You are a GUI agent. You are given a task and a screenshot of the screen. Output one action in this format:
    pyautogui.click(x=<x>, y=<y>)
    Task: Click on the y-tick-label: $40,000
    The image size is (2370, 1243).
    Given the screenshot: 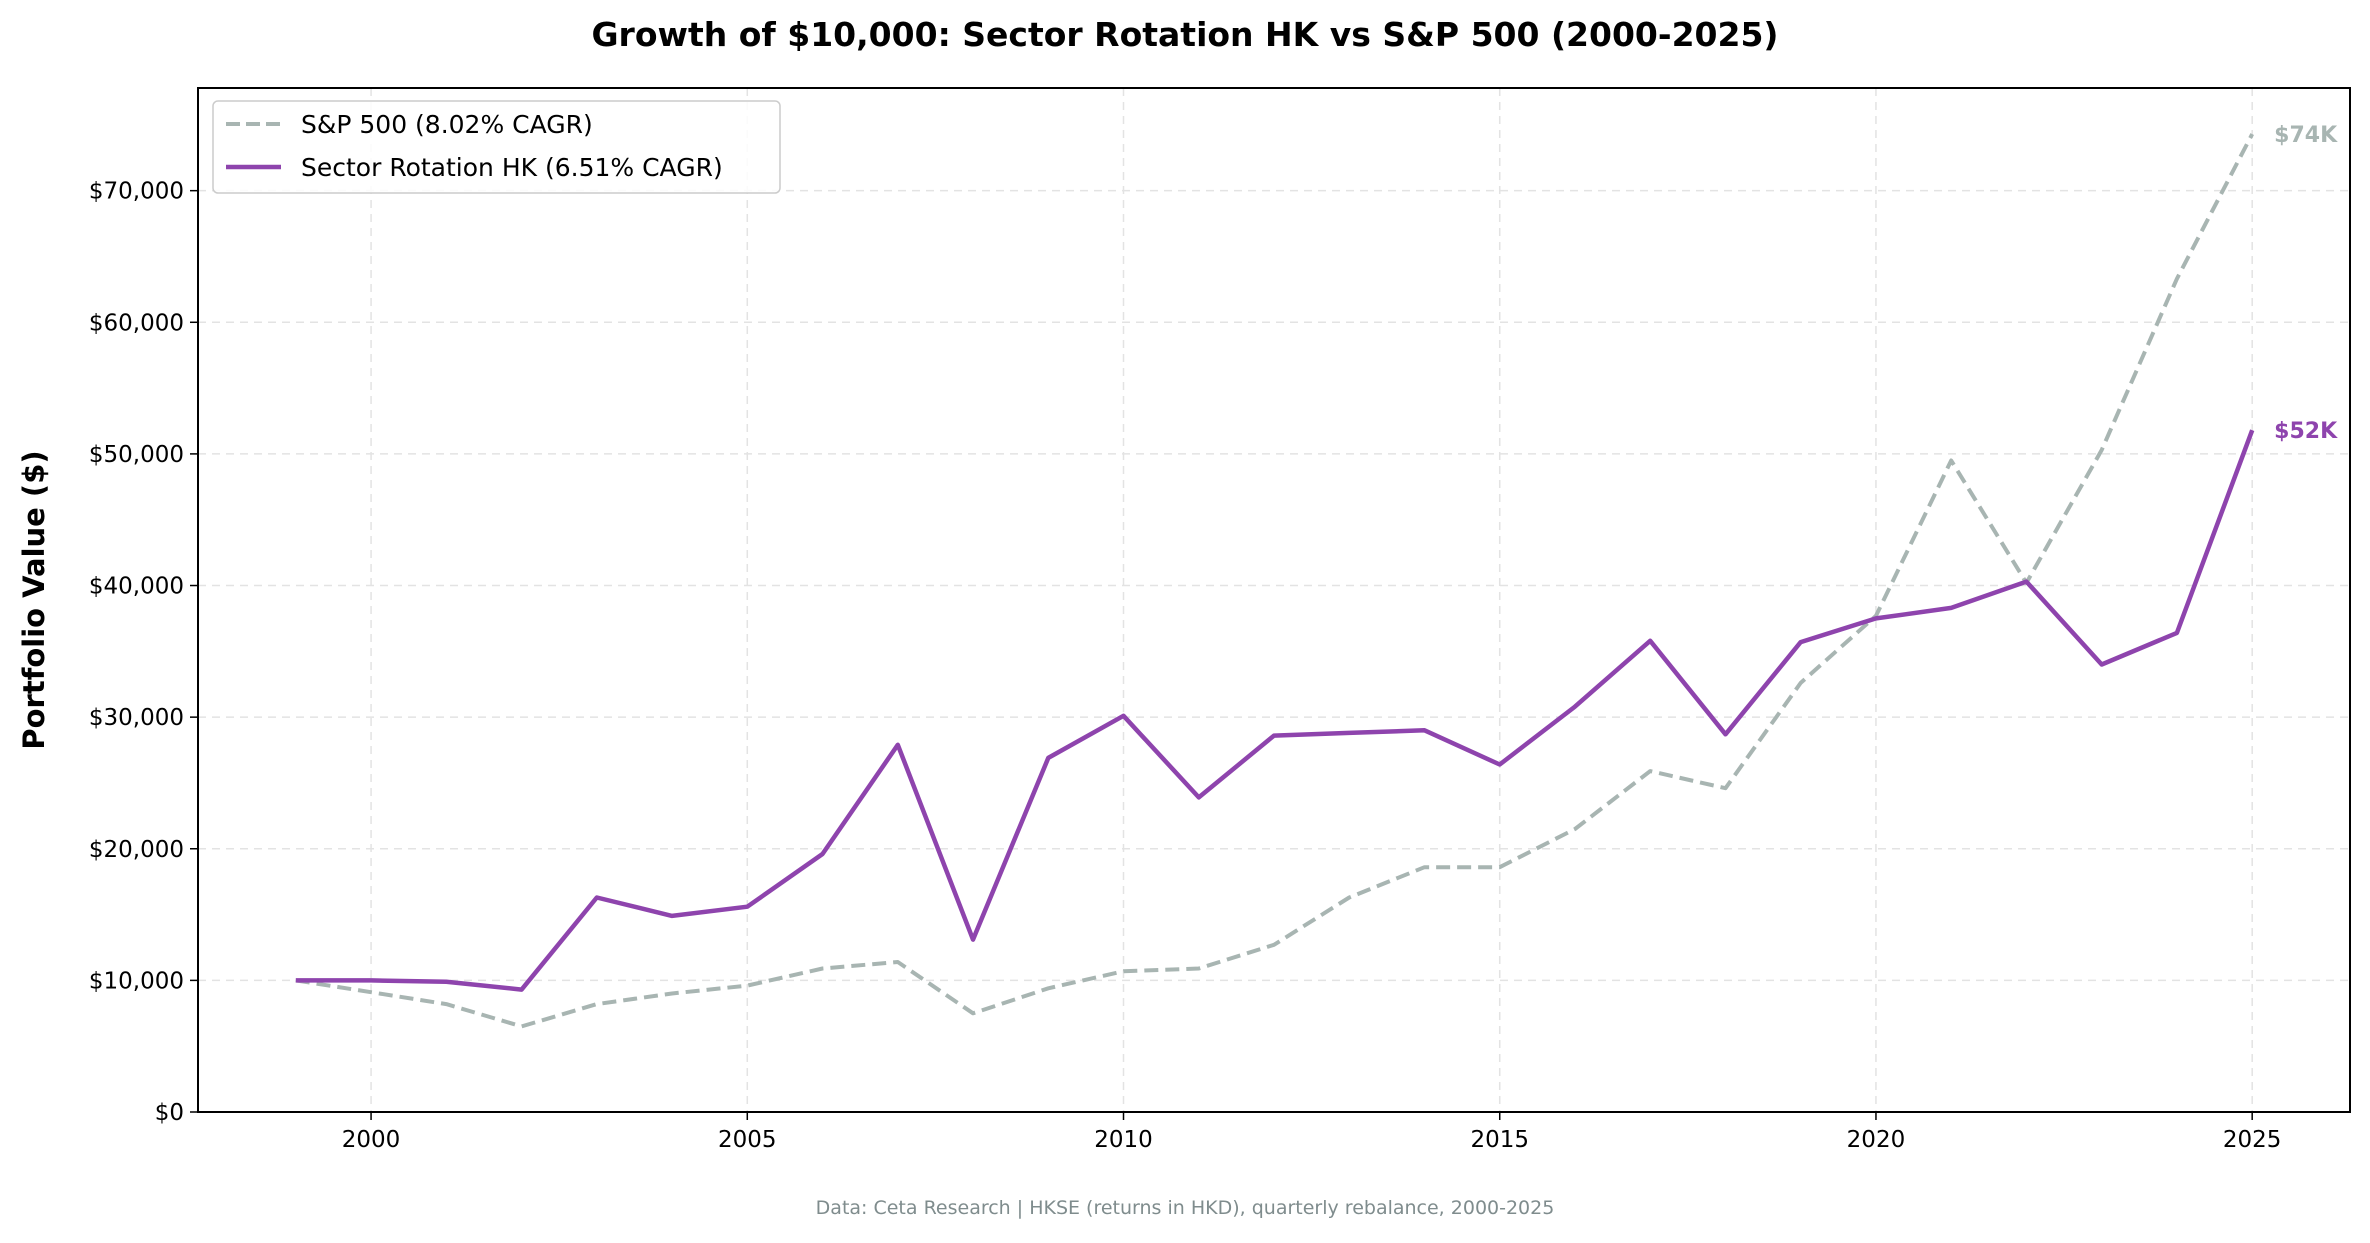 What is the action you would take?
    pyautogui.click(x=136, y=587)
    